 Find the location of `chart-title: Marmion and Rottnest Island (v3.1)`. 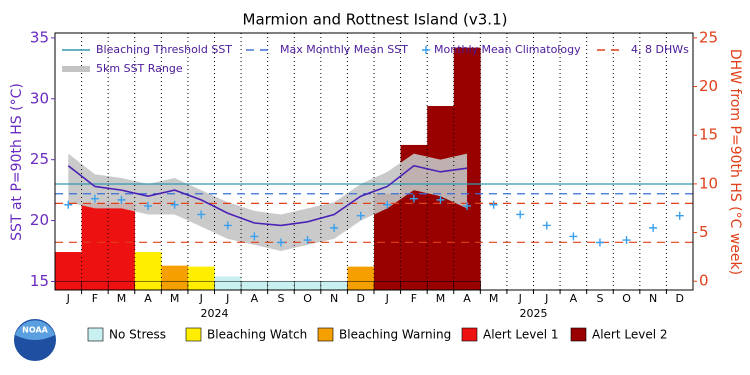

chart-title: Marmion and Rottnest Island (v3.1) is located at coordinates (375, 20).